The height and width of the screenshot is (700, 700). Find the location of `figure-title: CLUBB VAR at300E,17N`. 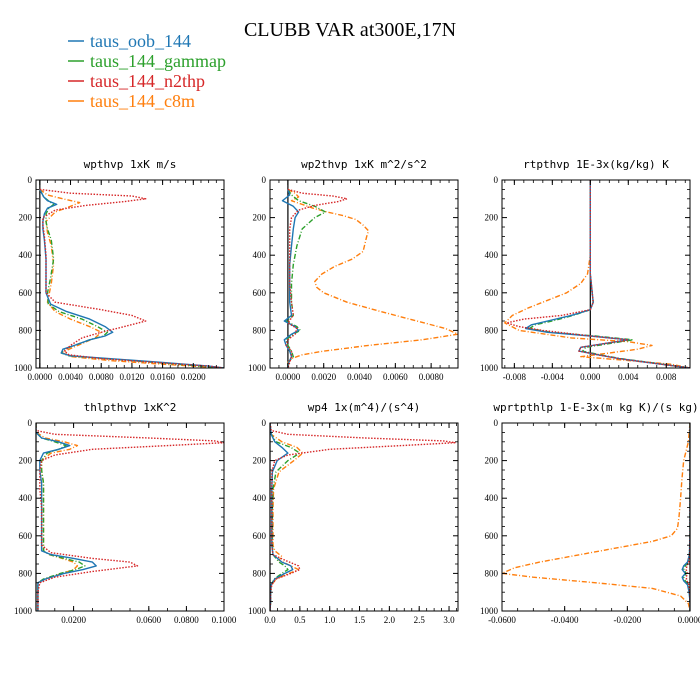

figure-title: CLUBB VAR at300E,17N is located at coordinates (350, 30).